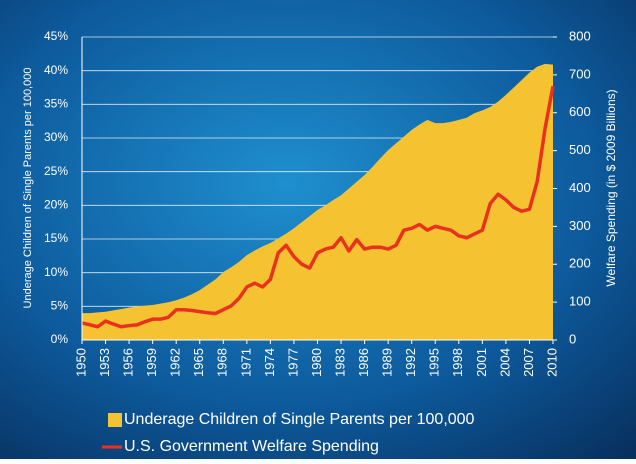 The width and height of the screenshot is (636, 464). Describe the element at coordinates (115, 420) in the screenshot. I see `legend-swatch` at that location.